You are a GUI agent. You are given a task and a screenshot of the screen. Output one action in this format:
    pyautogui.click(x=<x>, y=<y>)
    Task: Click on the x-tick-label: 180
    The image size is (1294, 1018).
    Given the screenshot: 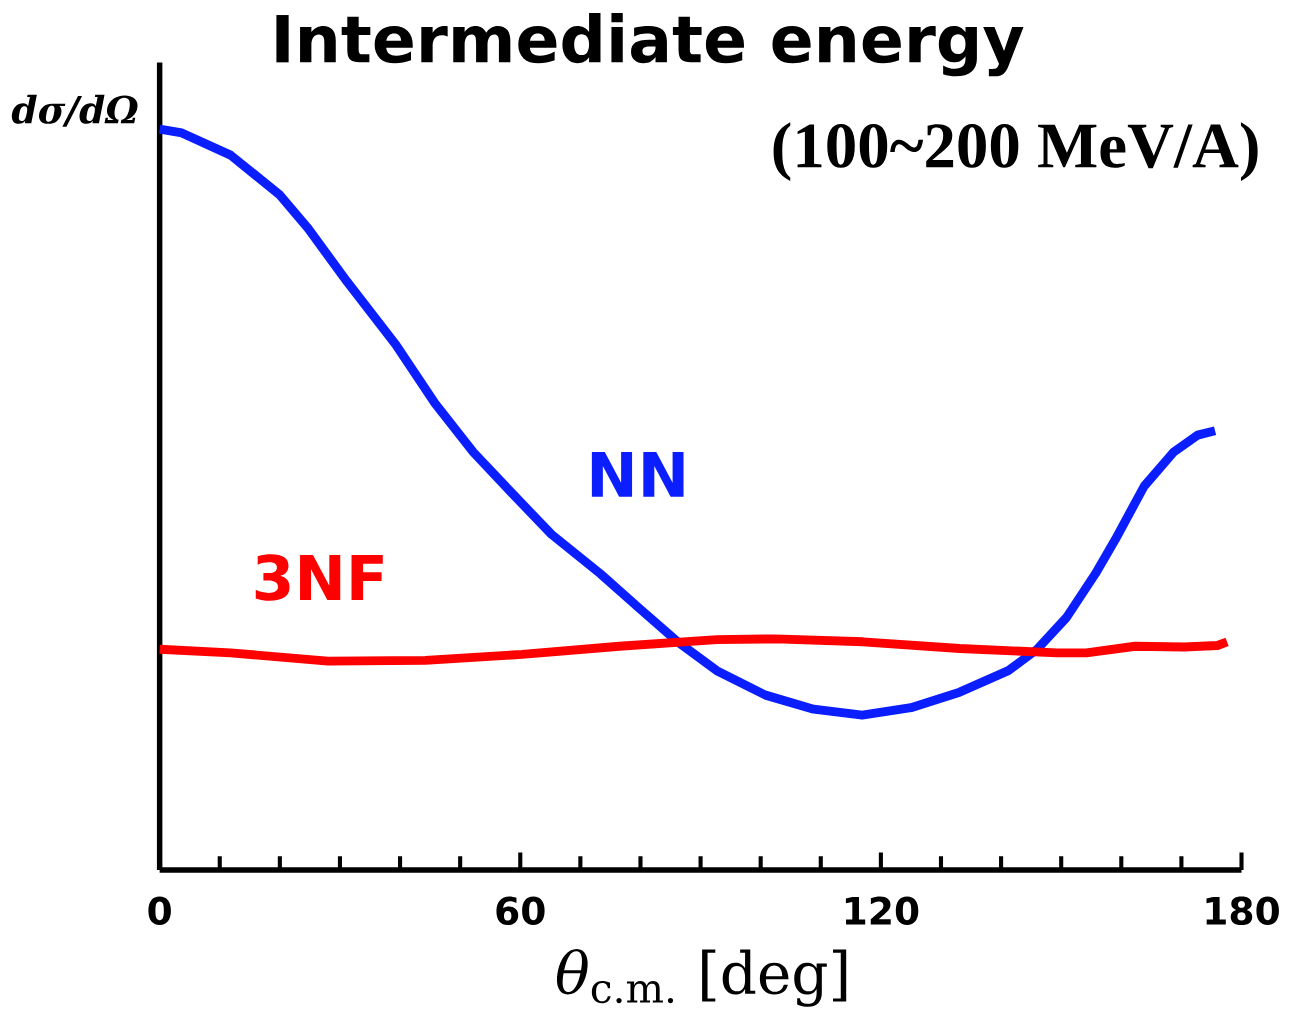 What is the action you would take?
    pyautogui.click(x=1242, y=910)
    